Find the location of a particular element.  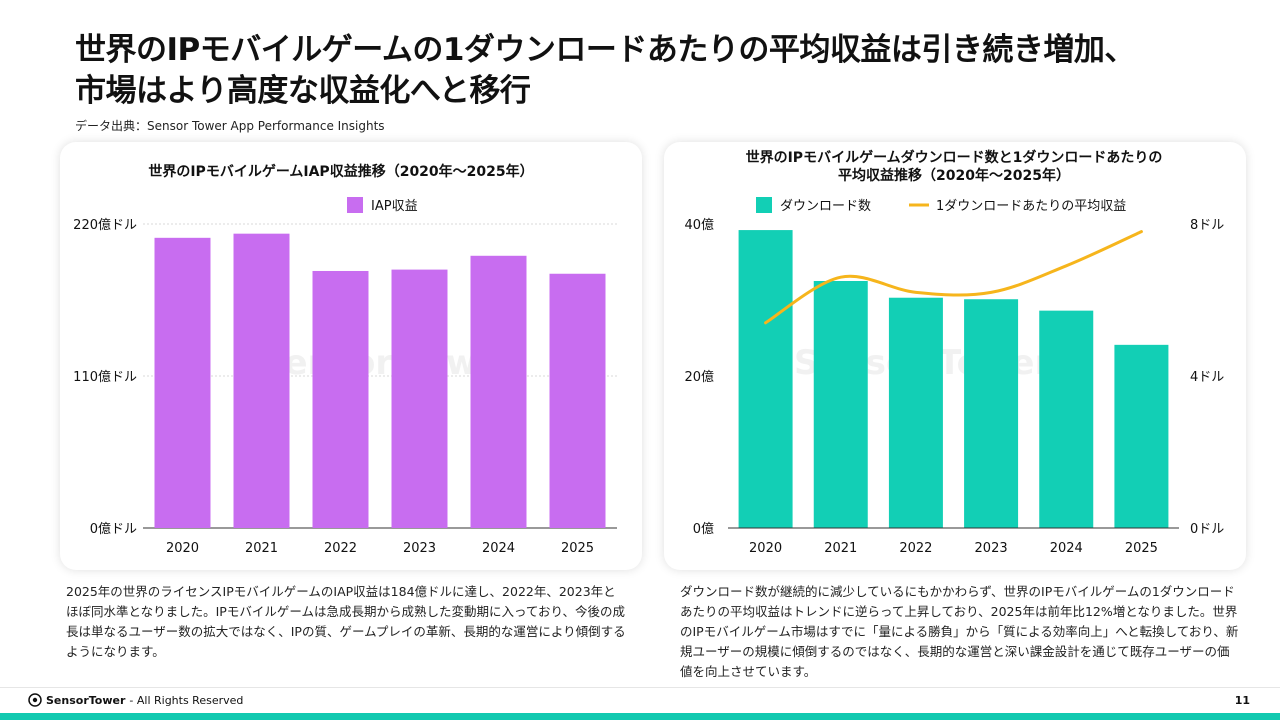

y-tick-label: 0億ドル is located at coordinates (113, 529).